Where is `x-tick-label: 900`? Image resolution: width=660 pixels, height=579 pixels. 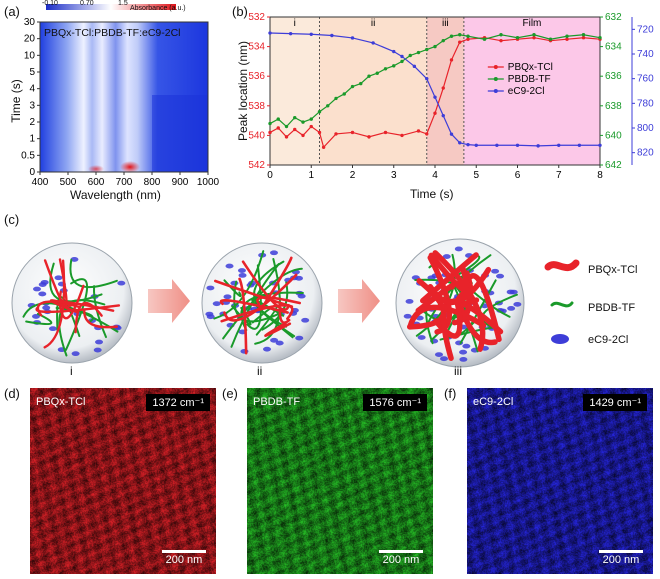 x-tick-label: 900 is located at coordinates (180, 182).